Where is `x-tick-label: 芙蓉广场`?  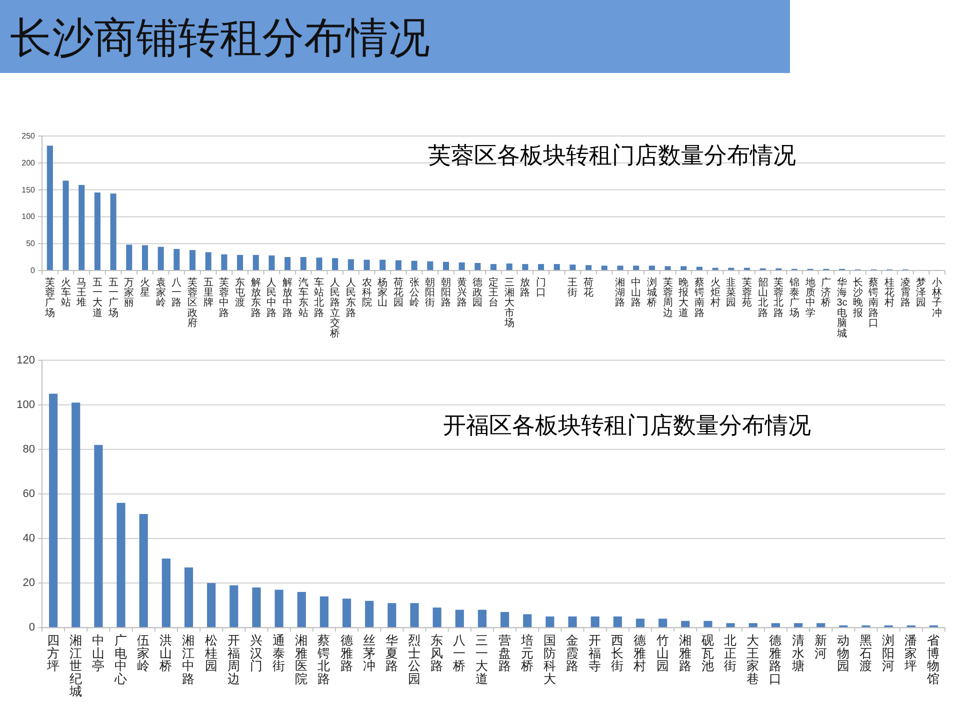 x-tick-label: 芙蓉广场 is located at coordinates (49, 297).